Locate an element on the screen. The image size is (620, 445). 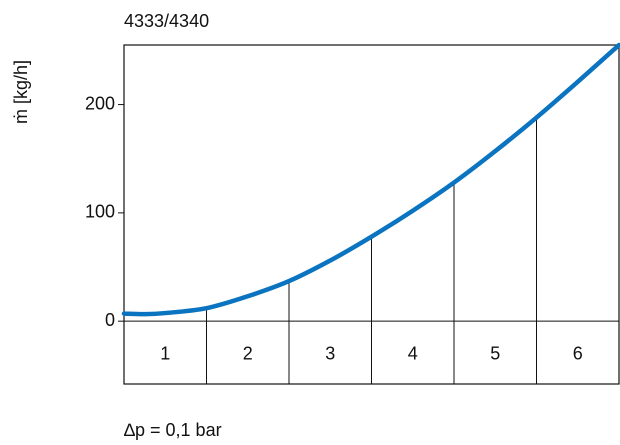
category-label: 5 is located at coordinates (495, 353).